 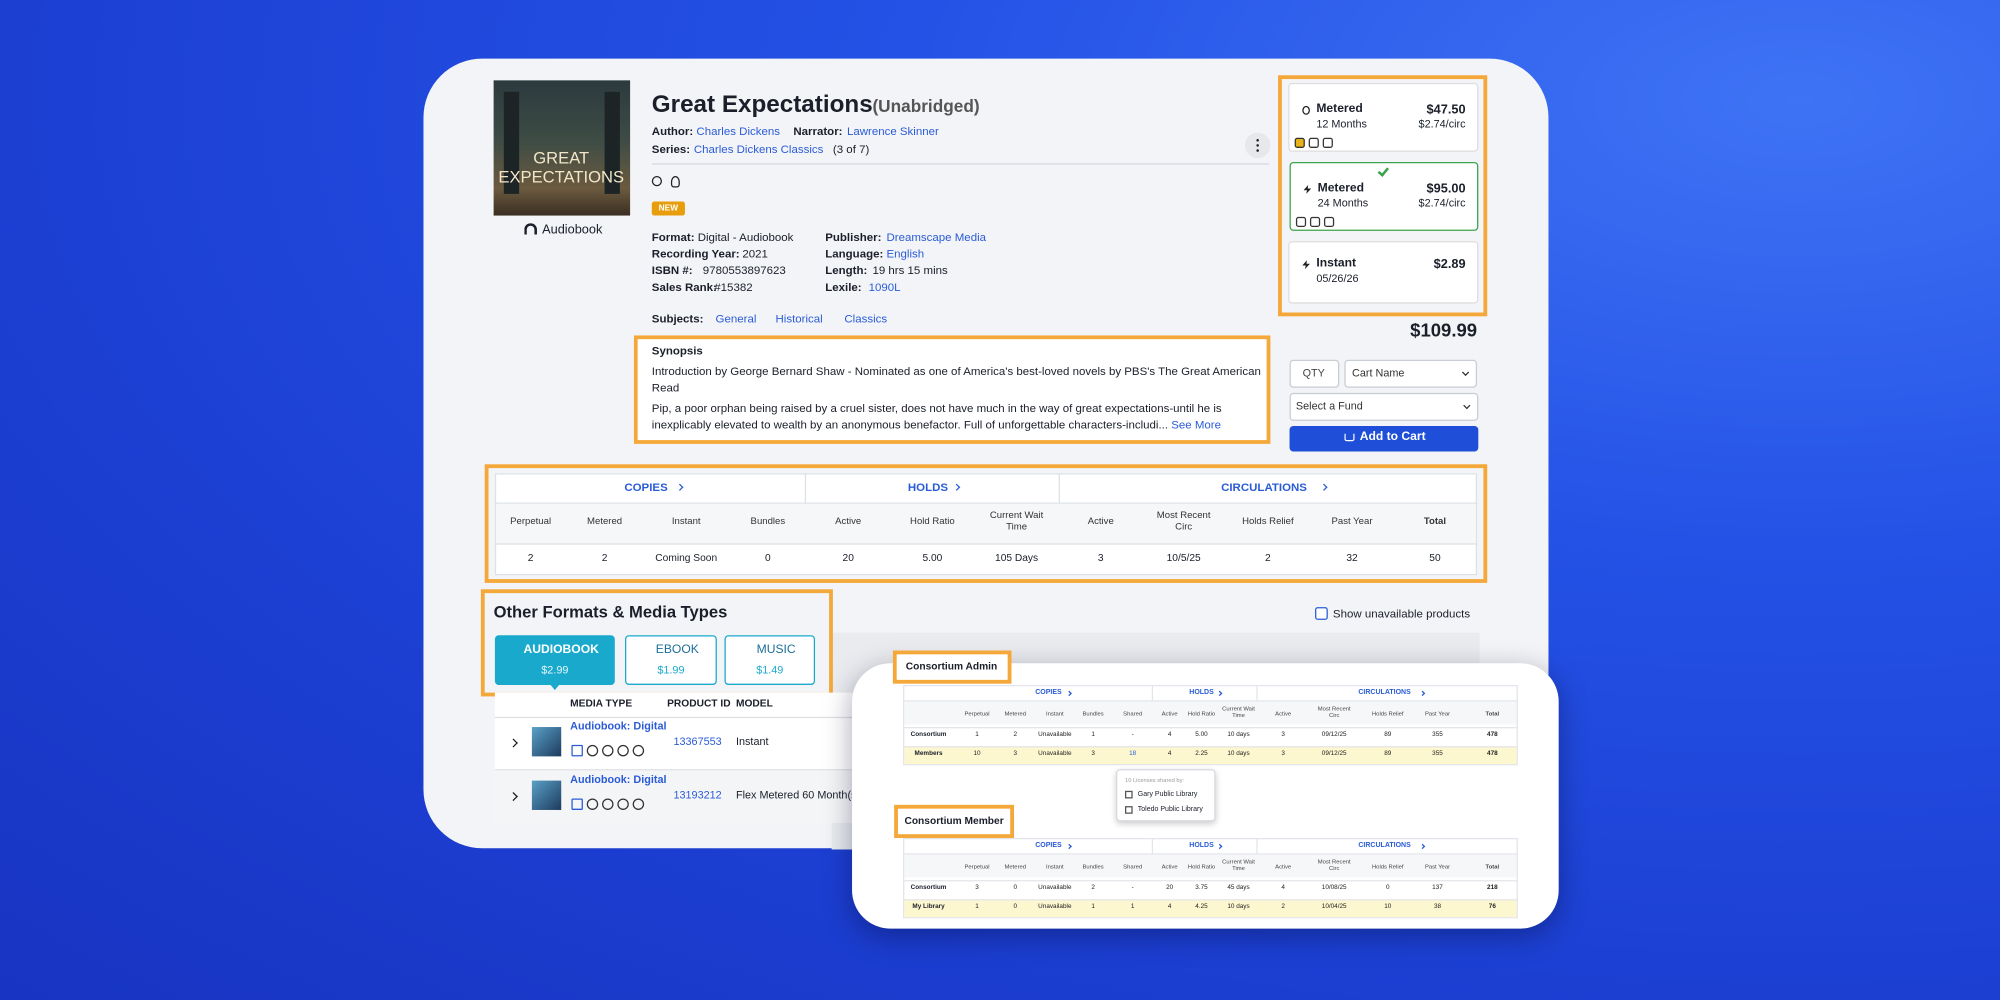 I want to click on bolt-icon, so click(x=1307, y=189).